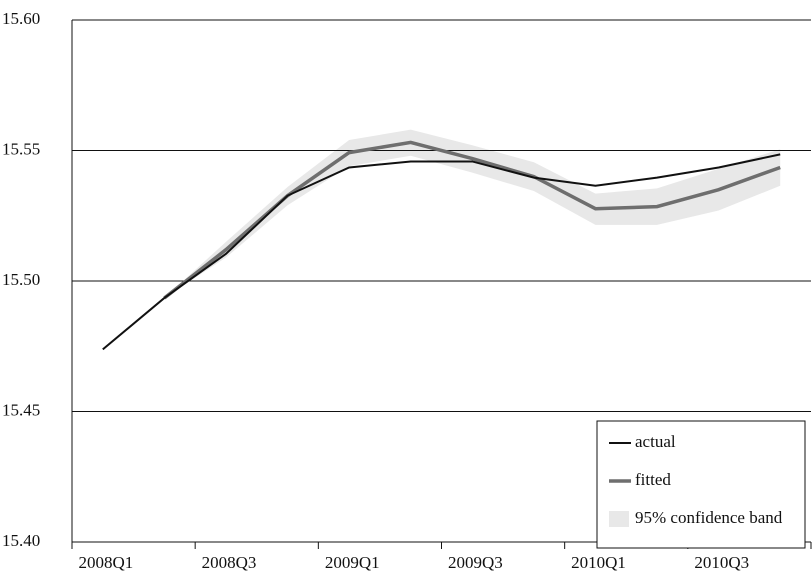  I want to click on legend-label: fitted, so click(653, 479).